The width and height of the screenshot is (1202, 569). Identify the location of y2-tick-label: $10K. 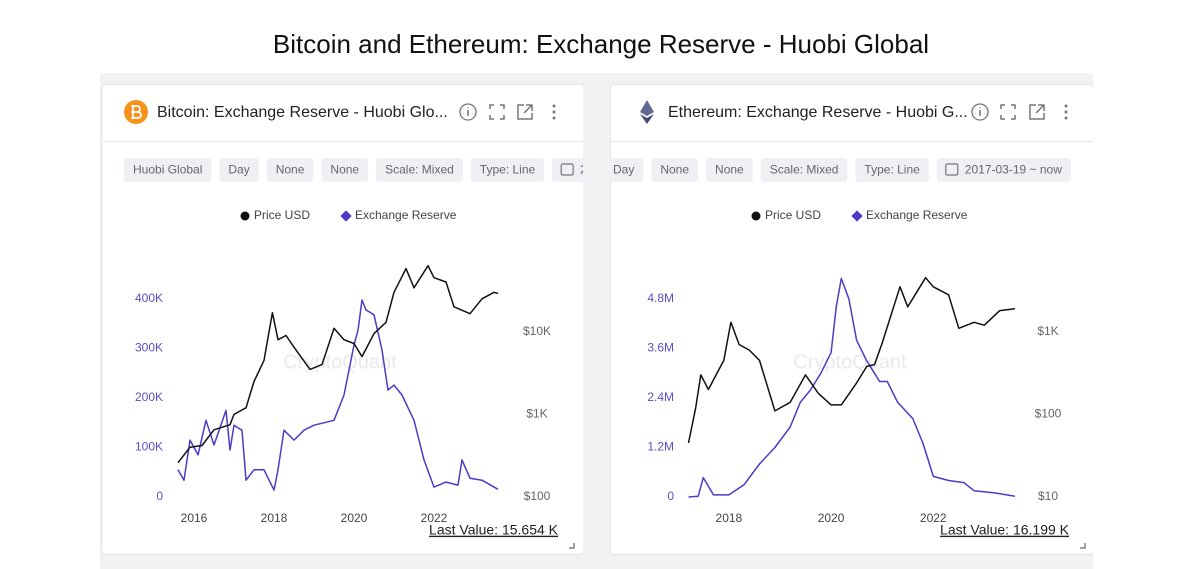
(537, 331).